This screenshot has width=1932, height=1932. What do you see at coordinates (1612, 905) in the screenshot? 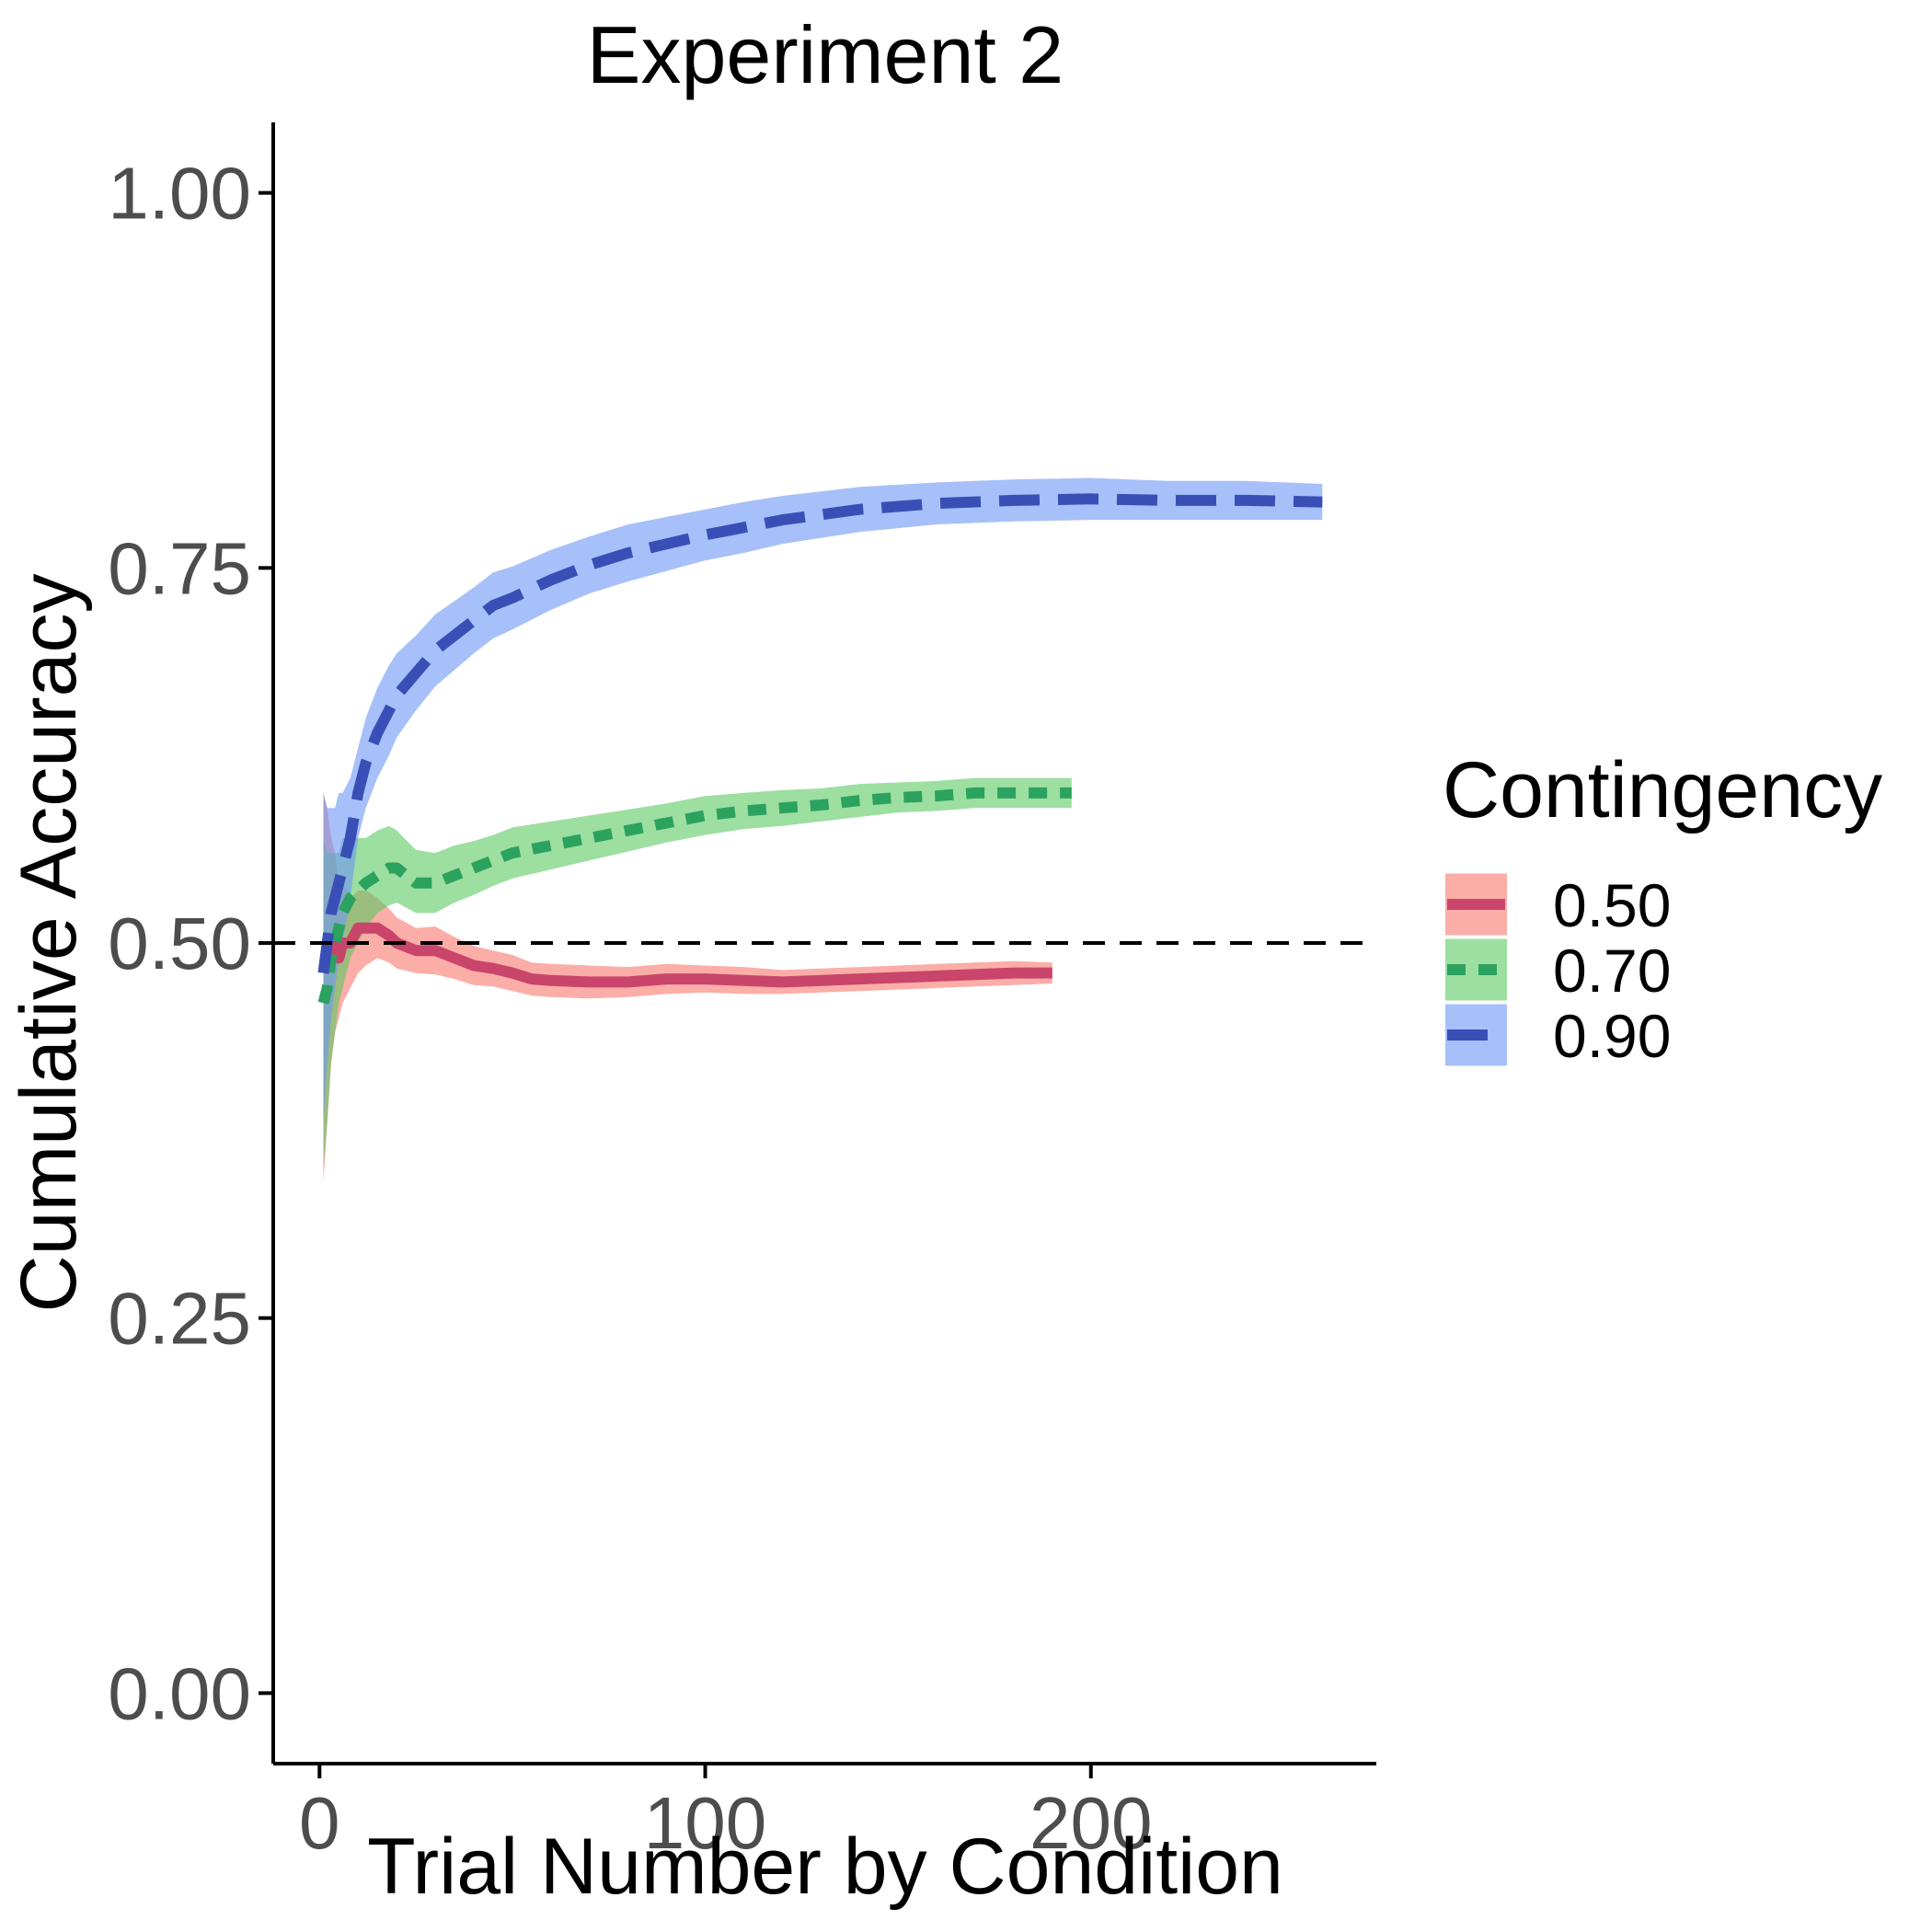
I see `legend-label: 0.50` at bounding box center [1612, 905].